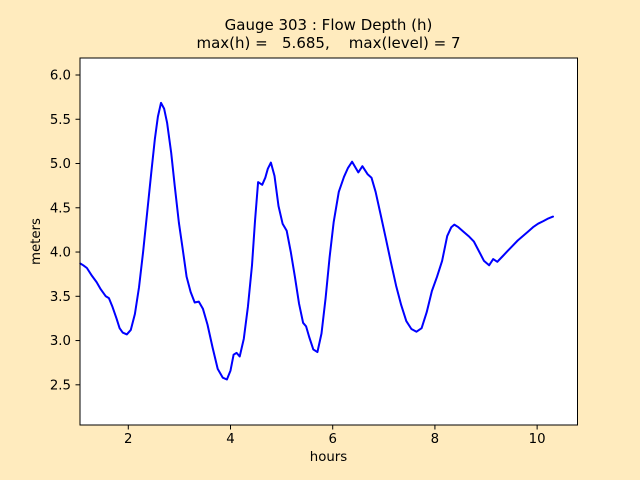 This screenshot has height=480, width=640. Describe the element at coordinates (65, 230) in the screenshot. I see `y-axis: 2.5 3.0 3.5 4.0 4.5 5.0 5.5 6.0` at that location.